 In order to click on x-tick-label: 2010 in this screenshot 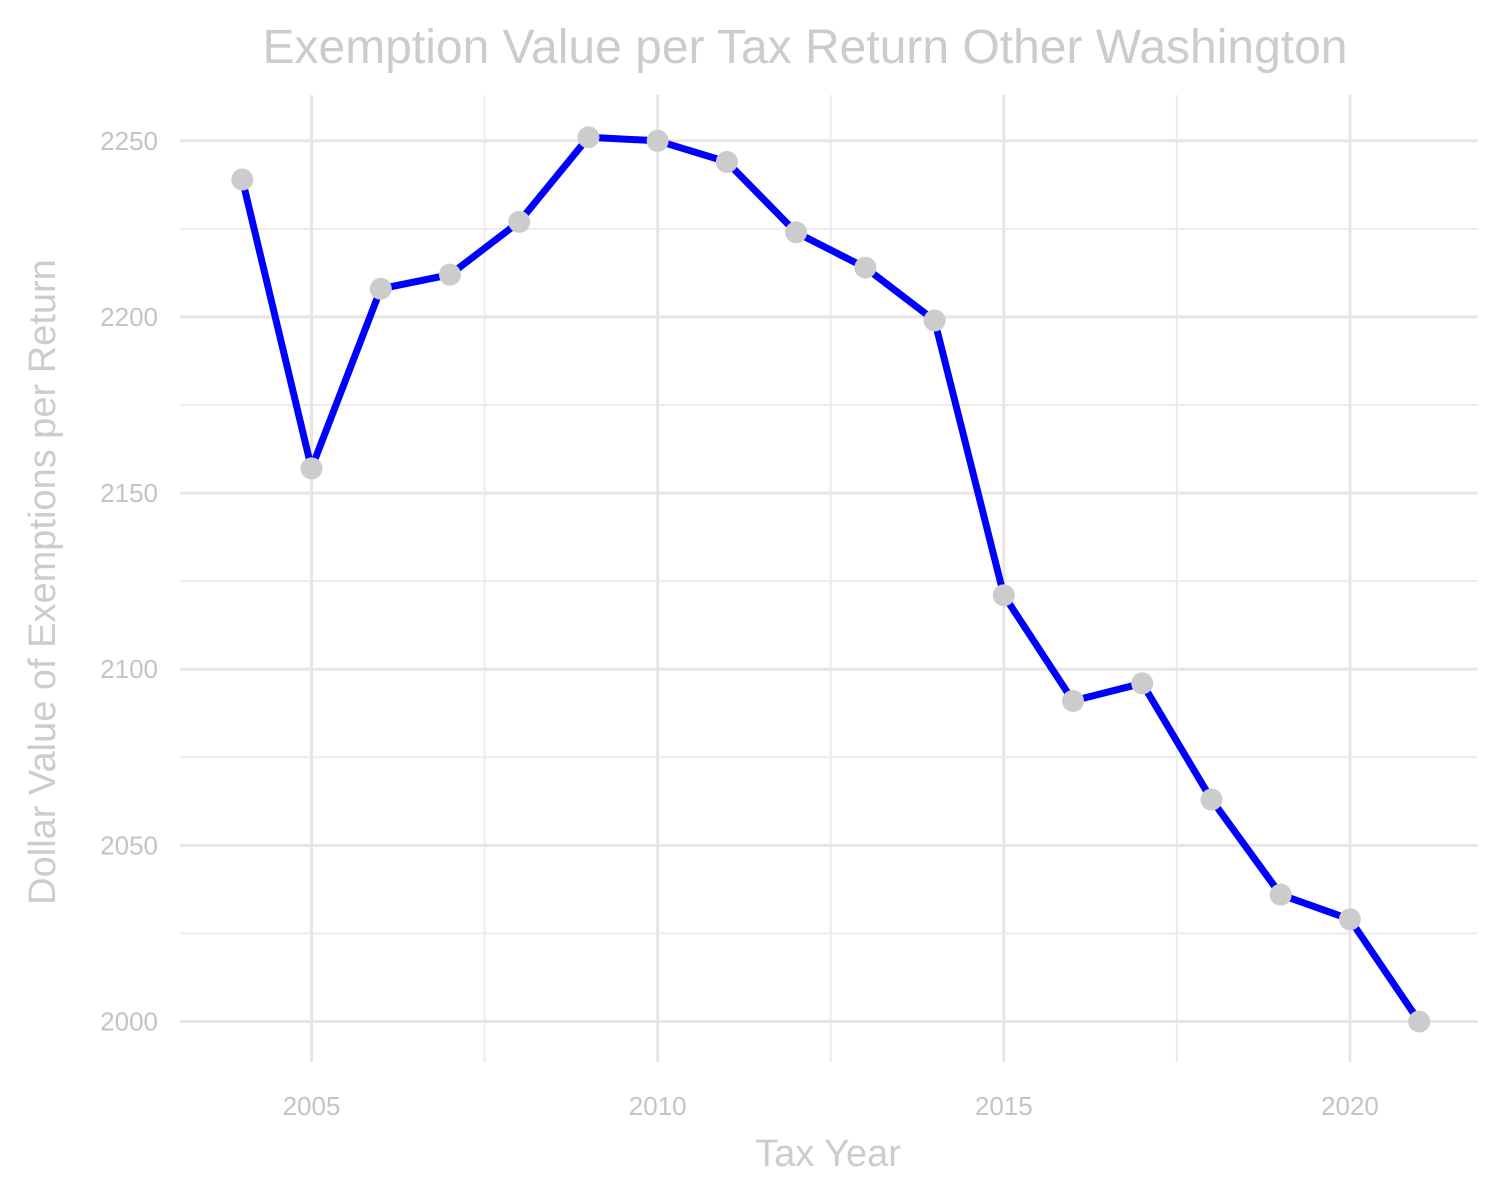, I will do `click(658, 1106)`.